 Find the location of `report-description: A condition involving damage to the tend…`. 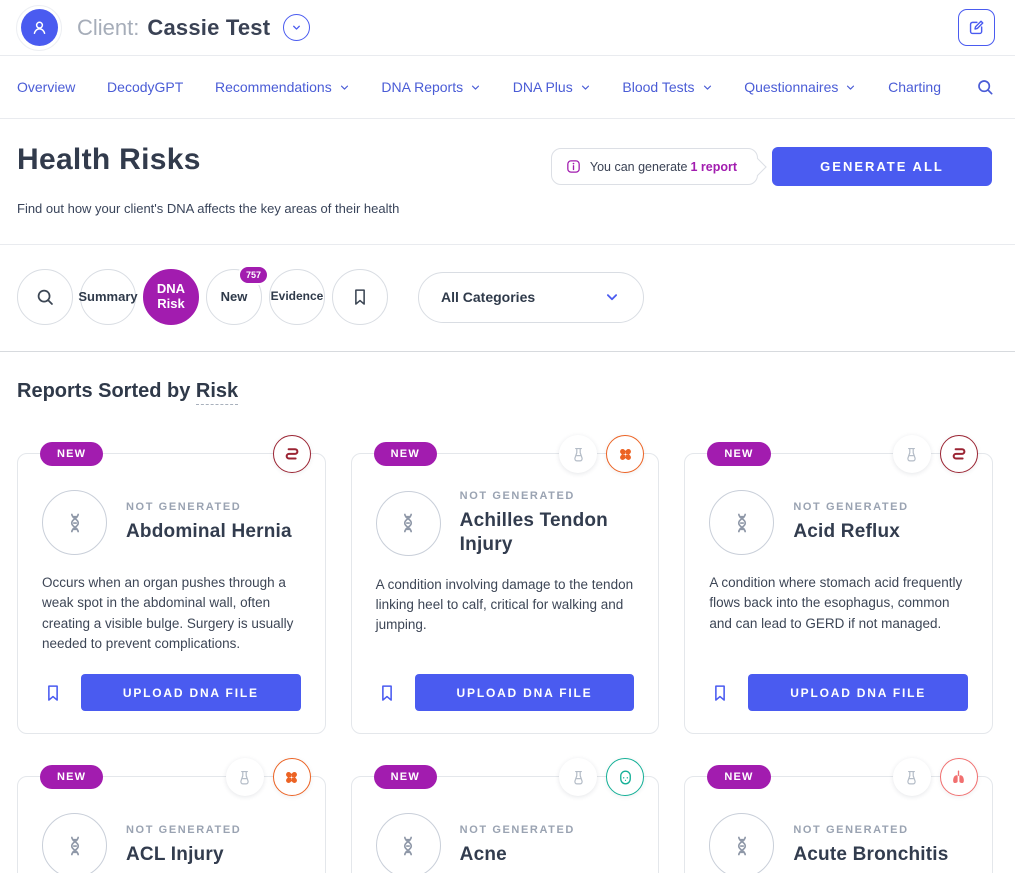

report-description: A condition involving damage to the tend… is located at coordinates (504, 604).